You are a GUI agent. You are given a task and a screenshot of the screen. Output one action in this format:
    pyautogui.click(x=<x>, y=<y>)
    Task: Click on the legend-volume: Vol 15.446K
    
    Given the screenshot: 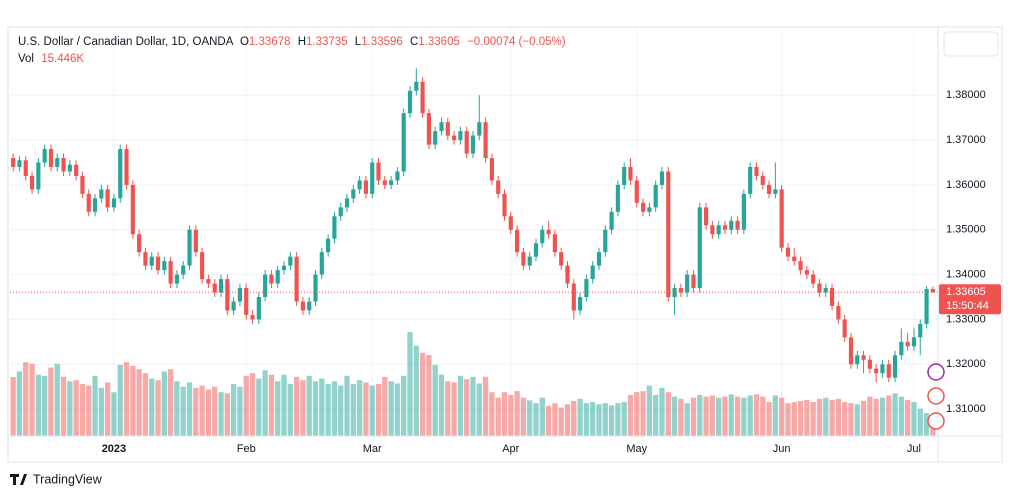 What is the action you would take?
    pyautogui.click(x=51, y=59)
    